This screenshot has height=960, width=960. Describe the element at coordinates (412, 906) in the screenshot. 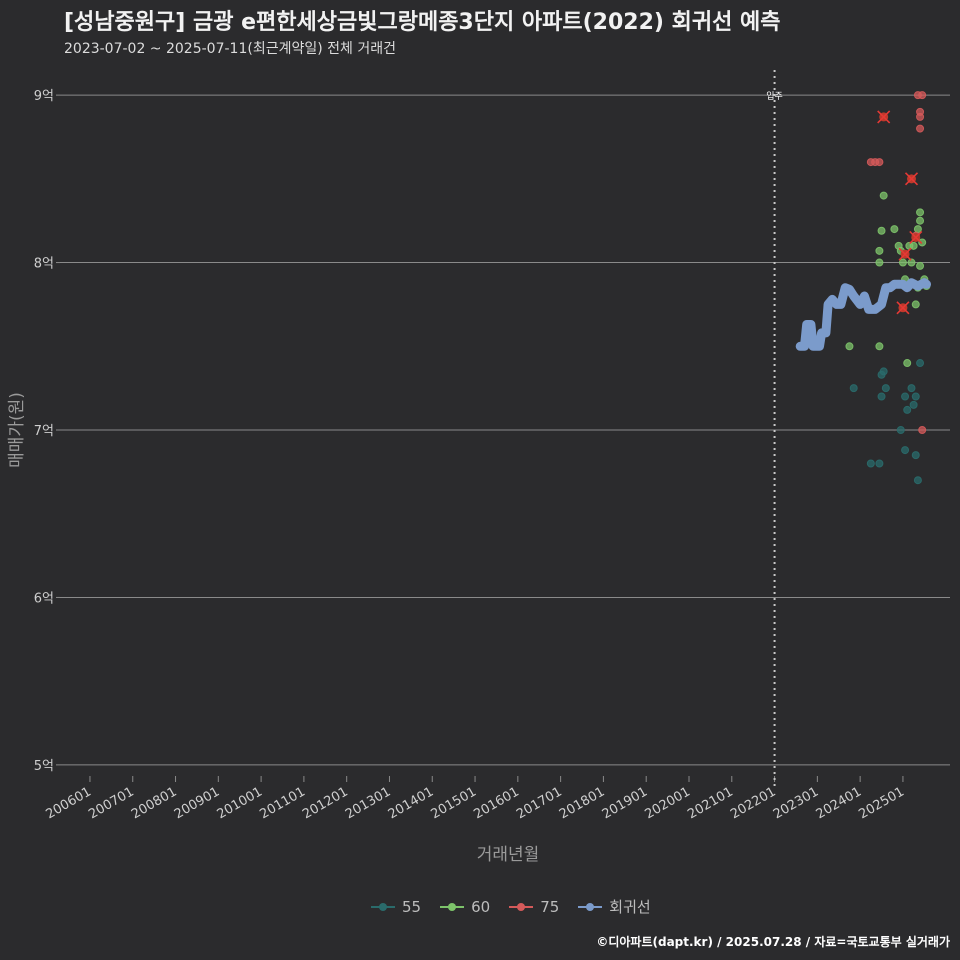

I see `legend-label: 55` at that location.